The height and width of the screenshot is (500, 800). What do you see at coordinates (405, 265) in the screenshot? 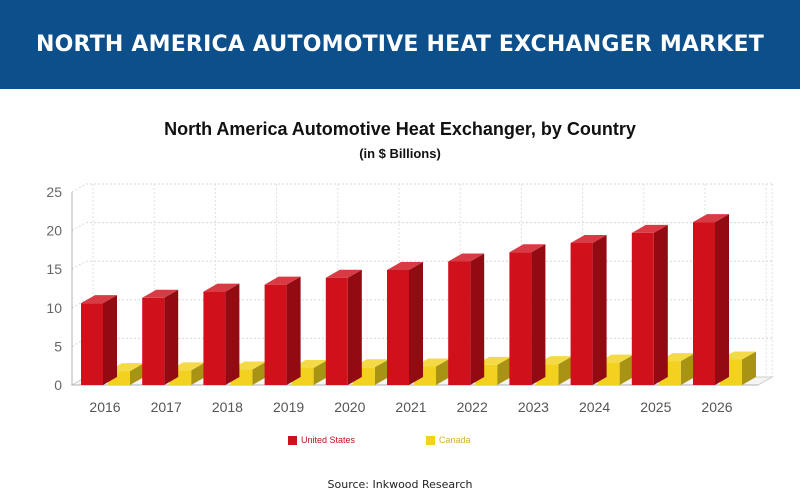
I see `bar-united-states-2021-top` at bounding box center [405, 265].